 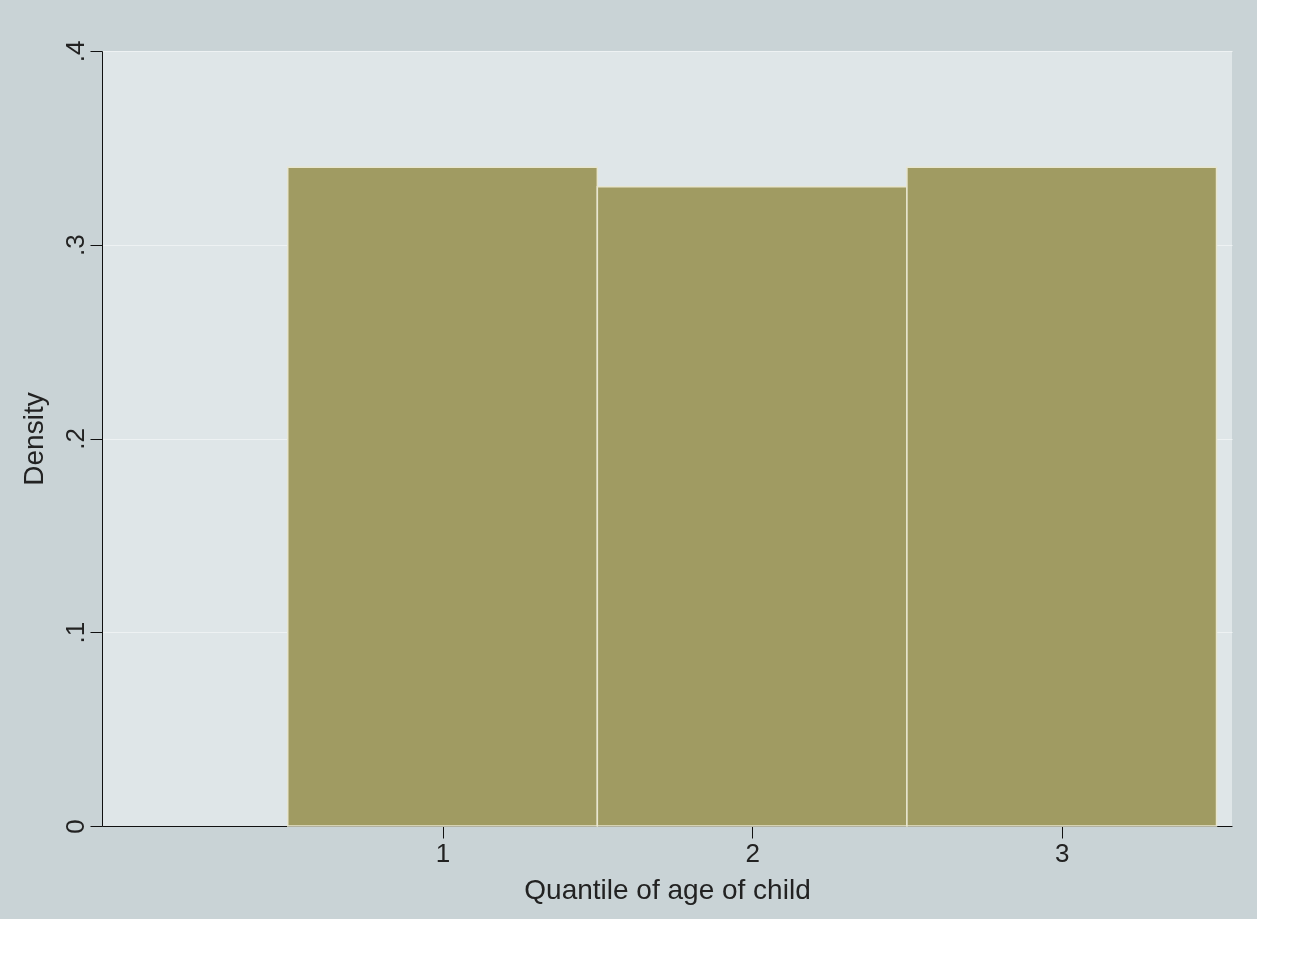 What do you see at coordinates (667, 889) in the screenshot?
I see `x-axis-title: Quantile of age of child` at bounding box center [667, 889].